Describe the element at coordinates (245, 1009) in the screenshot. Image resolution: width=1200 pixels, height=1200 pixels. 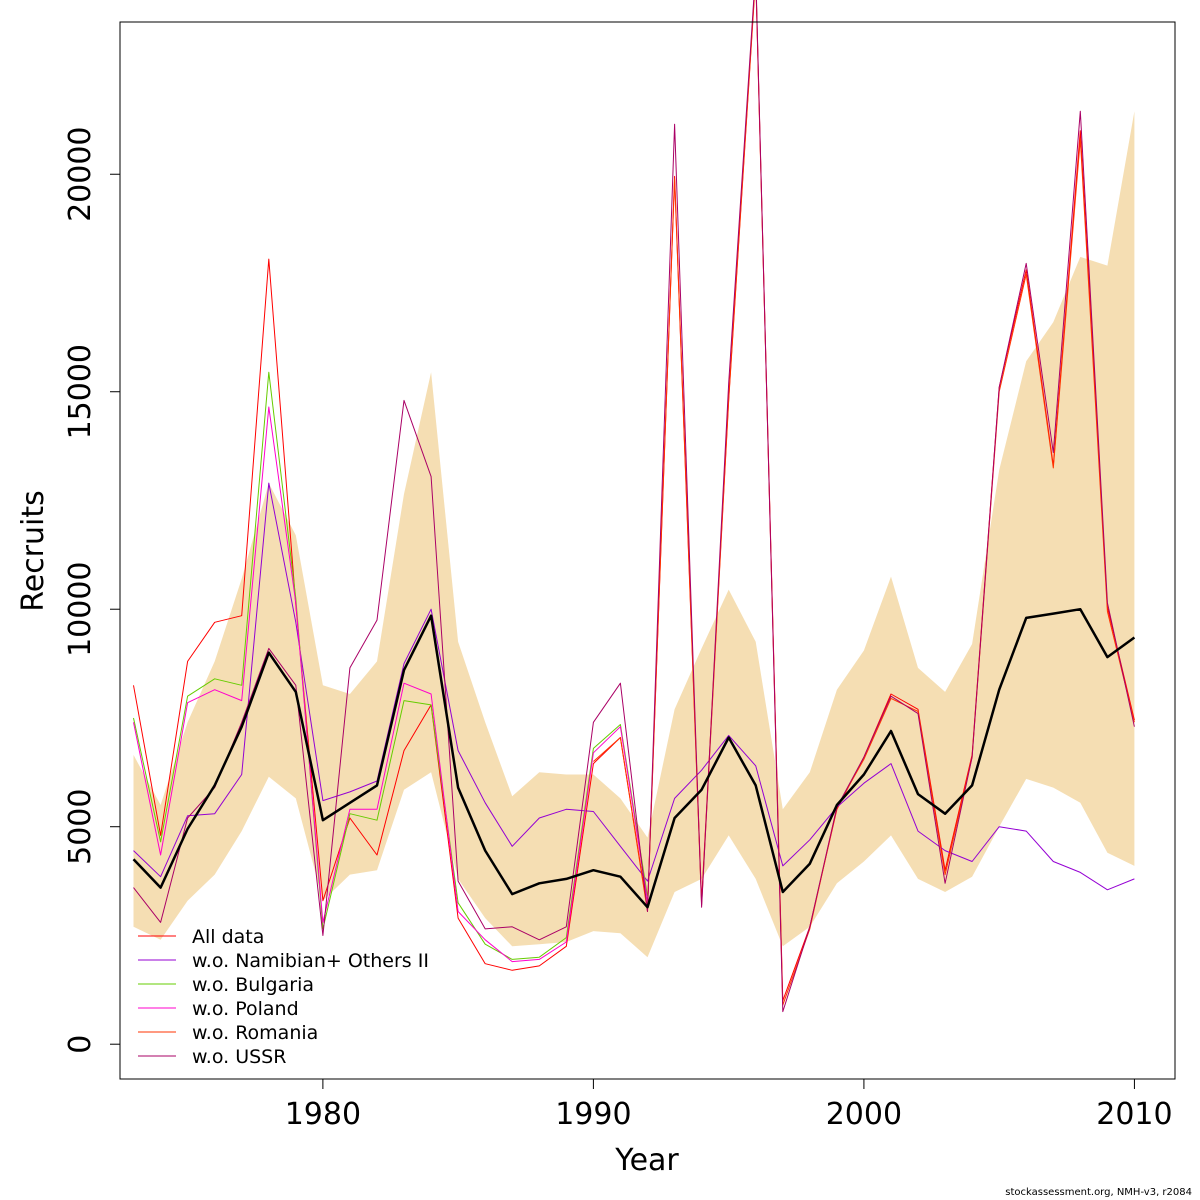
I see `legend-label-w-o-poland: w.o. Poland` at that location.